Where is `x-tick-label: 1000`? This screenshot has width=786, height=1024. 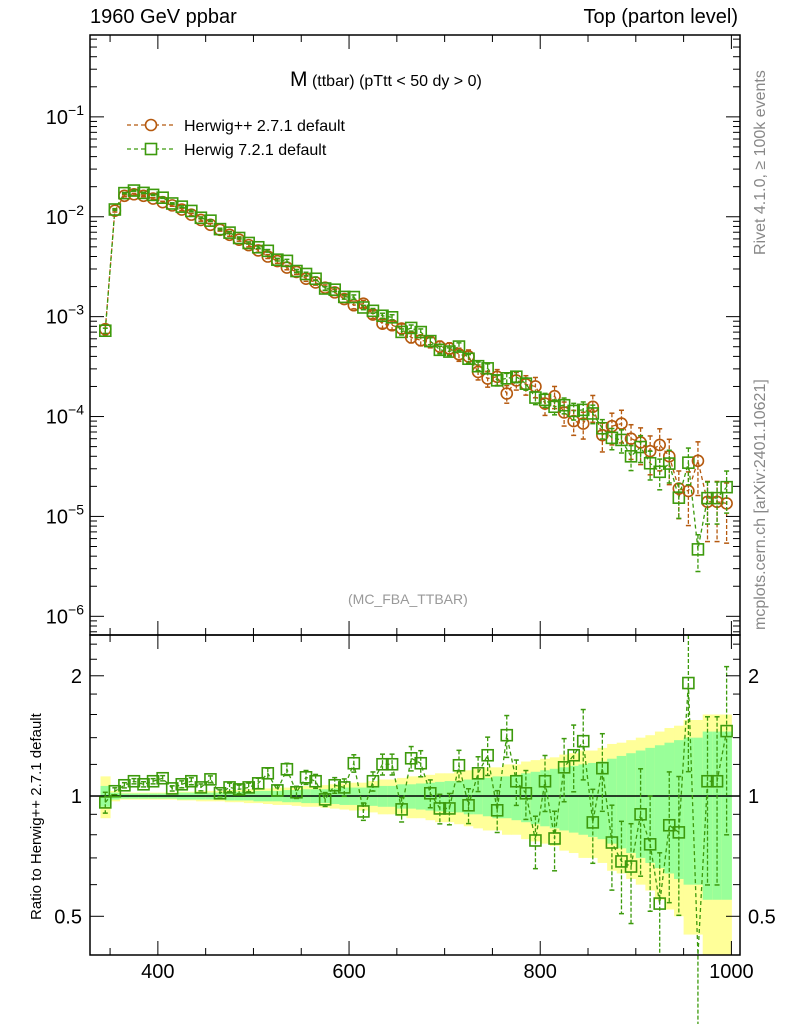
x-tick-label: 1000 is located at coordinates (731, 972).